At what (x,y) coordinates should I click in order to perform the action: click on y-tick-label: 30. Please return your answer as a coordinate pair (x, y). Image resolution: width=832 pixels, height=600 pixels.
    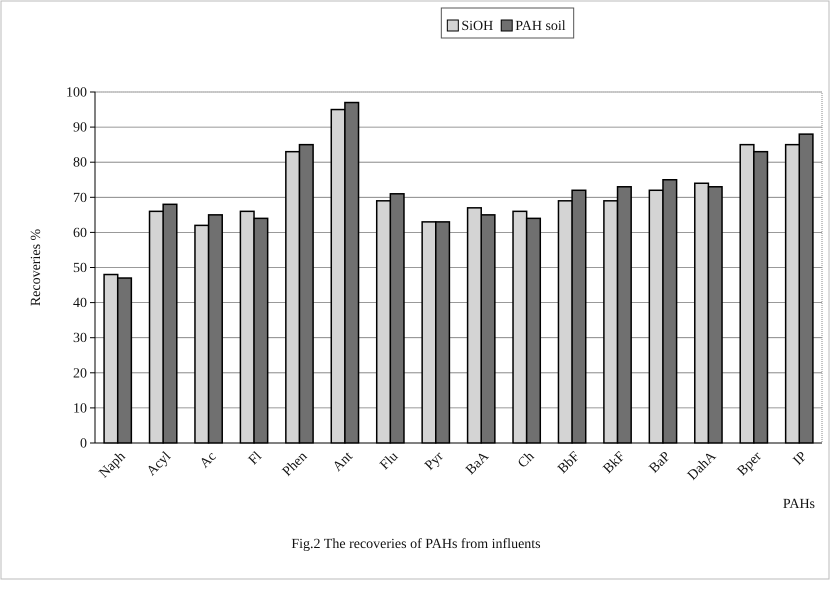
    Looking at the image, I should click on (80, 338).